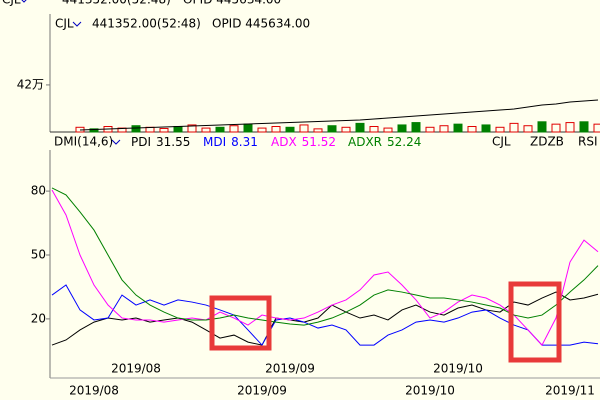 This screenshot has height=400, width=600. What do you see at coordinates (38, 191) in the screenshot?
I see `y-tick-label: 80` at bounding box center [38, 191].